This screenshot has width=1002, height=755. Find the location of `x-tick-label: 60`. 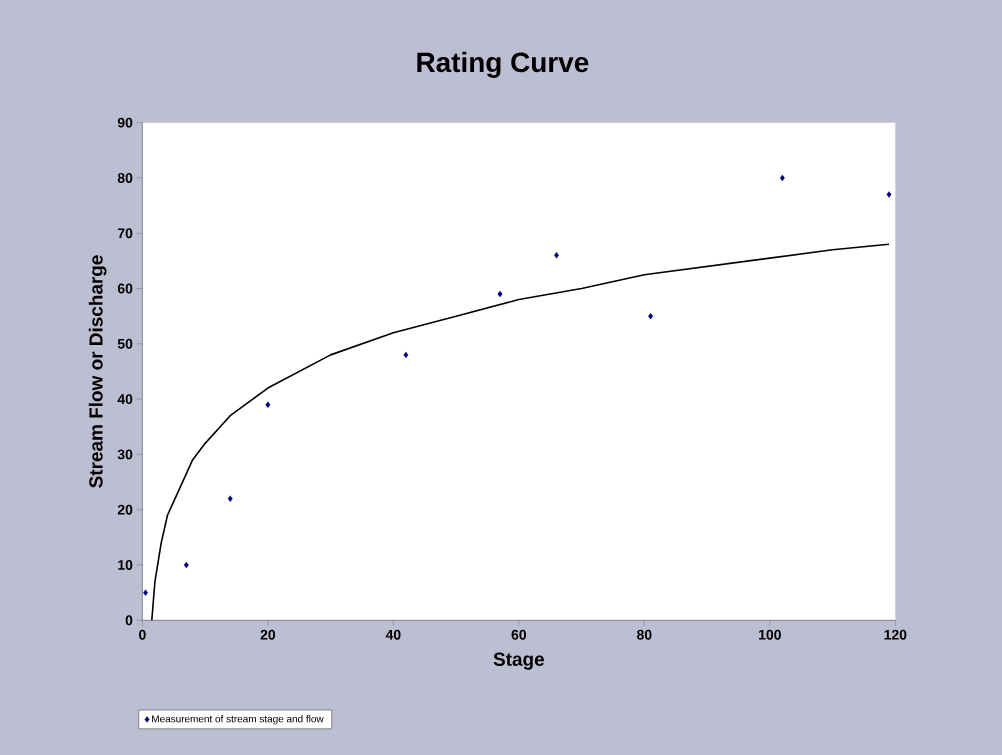

x-tick-label: 60 is located at coordinates (519, 634).